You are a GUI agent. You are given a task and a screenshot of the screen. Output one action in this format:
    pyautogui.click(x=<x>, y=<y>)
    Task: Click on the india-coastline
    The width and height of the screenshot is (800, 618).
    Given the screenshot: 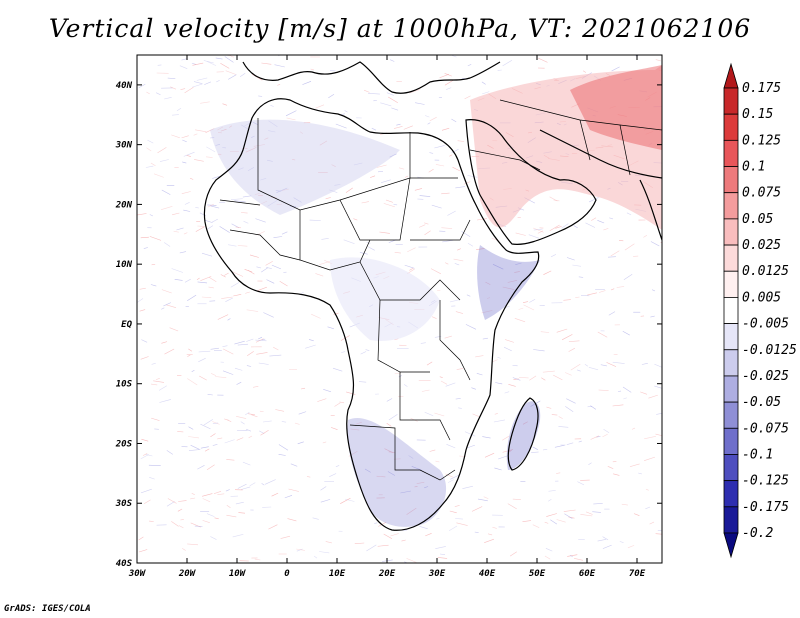 What is the action you would take?
    pyautogui.click(x=650, y=210)
    